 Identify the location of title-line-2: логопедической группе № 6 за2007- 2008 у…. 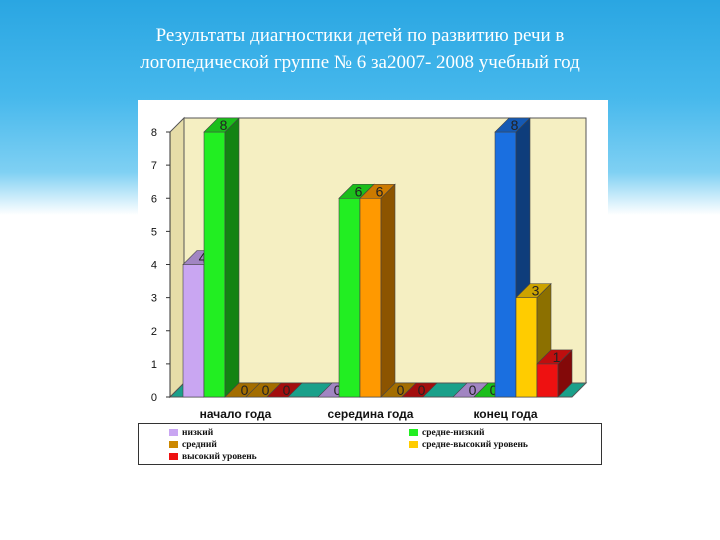
(360, 62).